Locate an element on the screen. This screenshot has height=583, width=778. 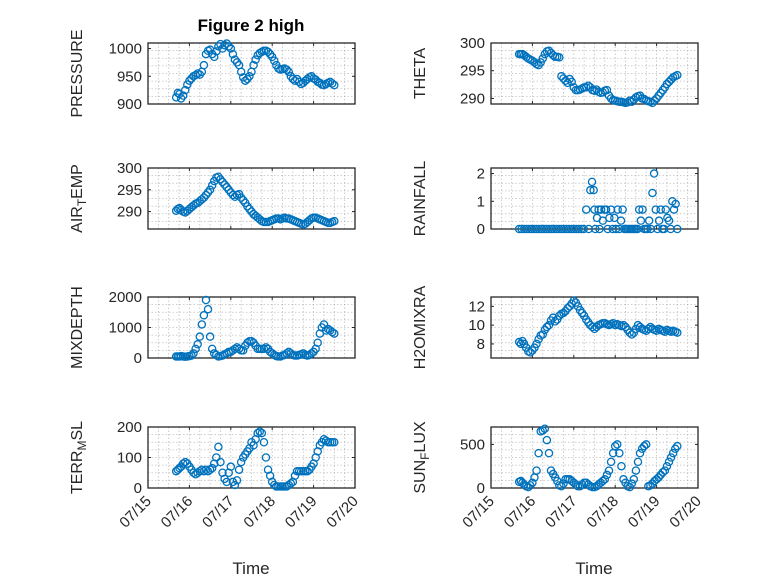
pressure-ytick-label: 950 is located at coordinates (129, 76).